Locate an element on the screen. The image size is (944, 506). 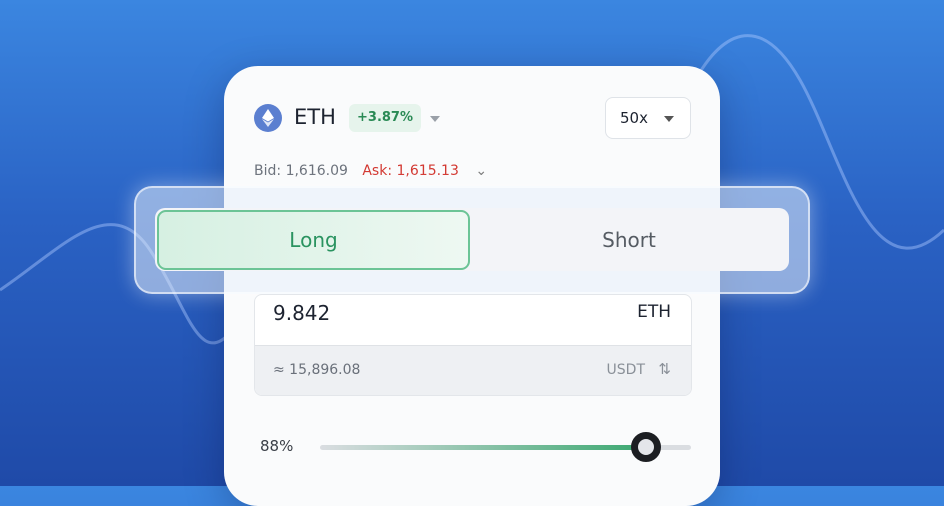
slider-fill is located at coordinates (483, 447).